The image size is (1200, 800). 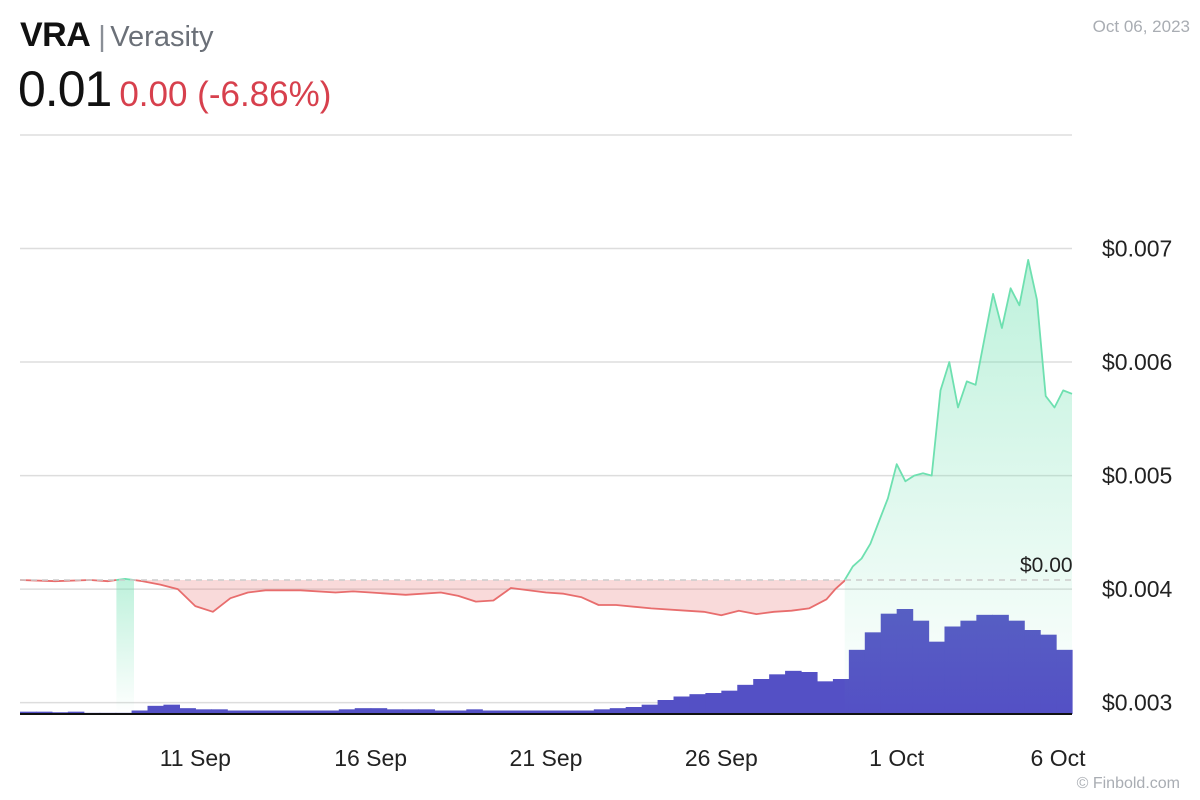 What do you see at coordinates (721, 758) in the screenshot?
I see `x-tick-label: 26 Sep` at bounding box center [721, 758].